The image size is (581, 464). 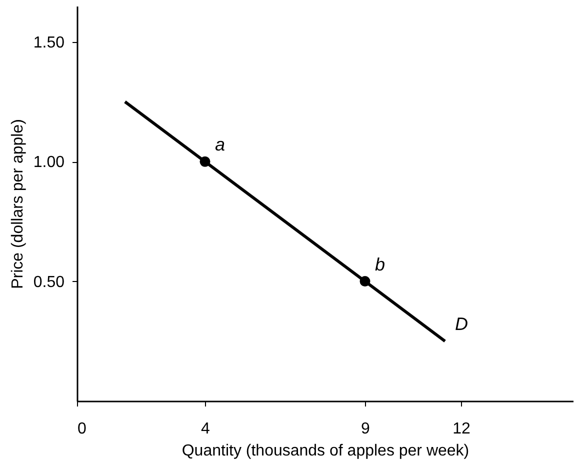 I want to click on y-tick-label: 1.00, so click(x=49, y=163).